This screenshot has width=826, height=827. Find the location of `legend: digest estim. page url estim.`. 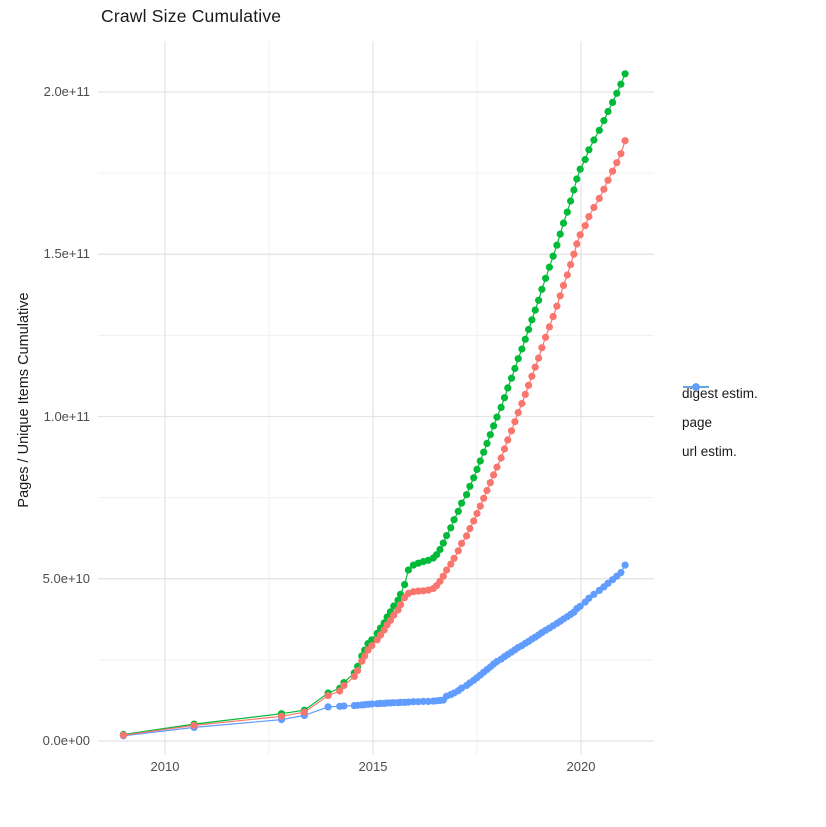

legend: digest estim. page url estim. is located at coordinates (720, 422).